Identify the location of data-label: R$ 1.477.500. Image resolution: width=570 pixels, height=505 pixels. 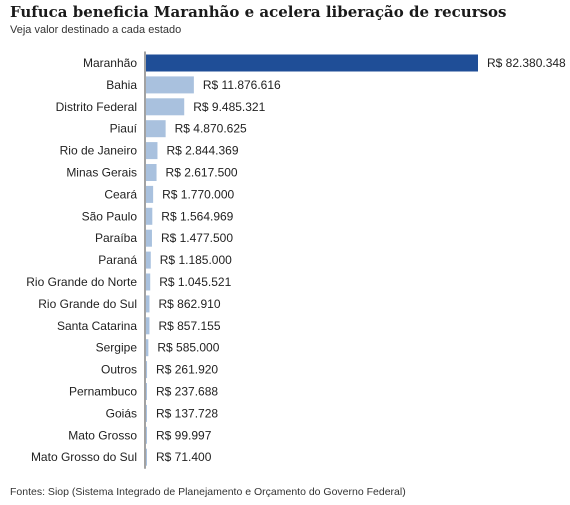
(197, 238).